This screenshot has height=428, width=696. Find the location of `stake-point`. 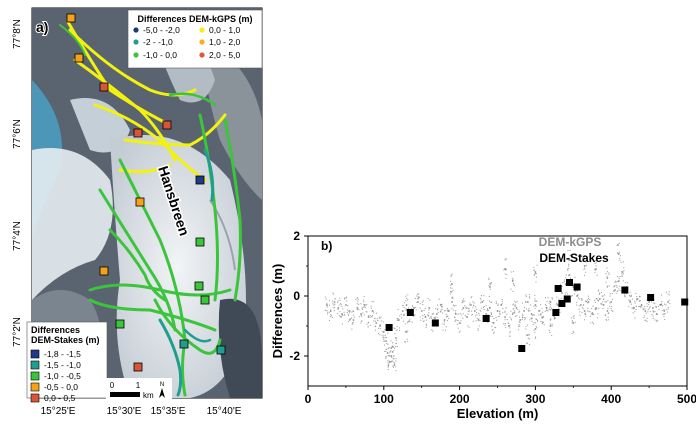

stake-point is located at coordinates (577, 287).